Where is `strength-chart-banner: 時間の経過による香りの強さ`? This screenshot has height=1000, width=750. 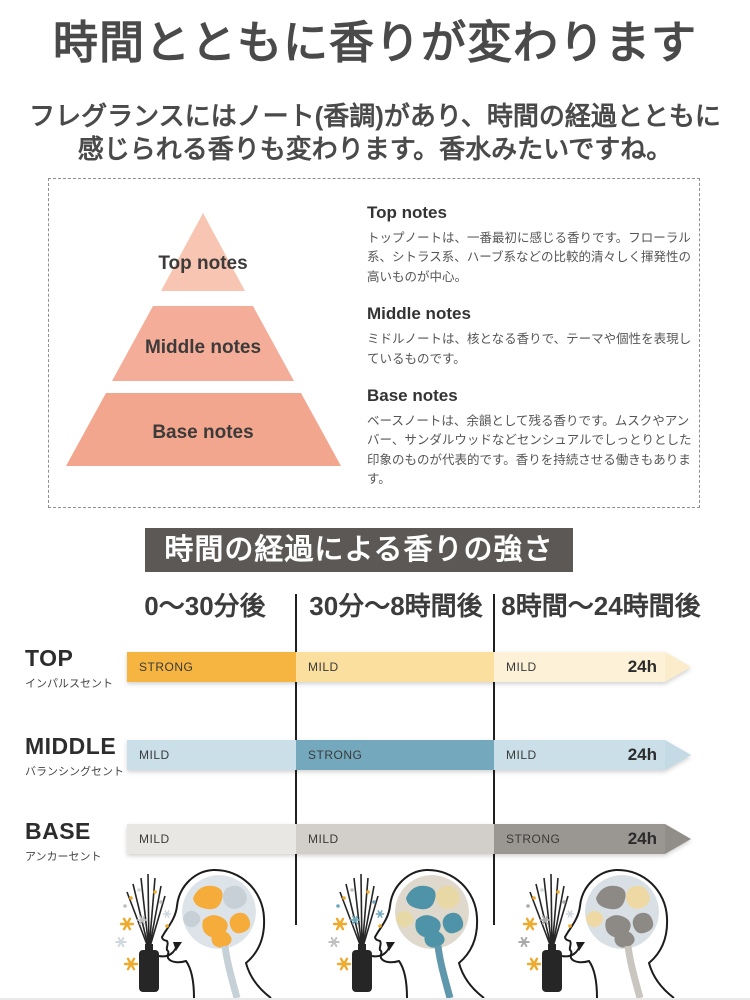 strength-chart-banner: 時間の経過による香りの強さ is located at coordinates (359, 550).